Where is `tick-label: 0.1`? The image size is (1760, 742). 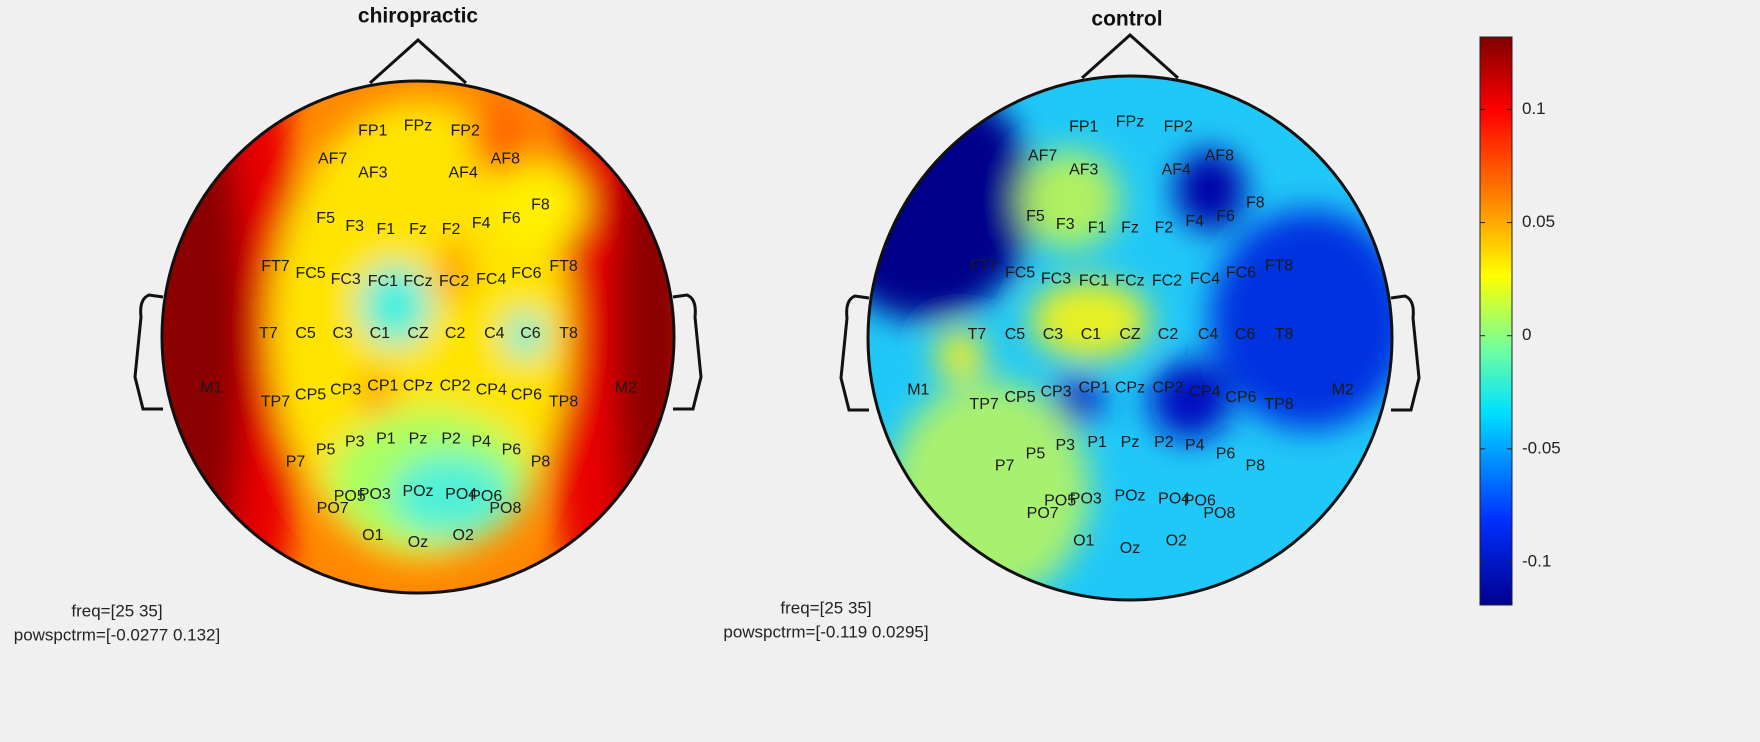
tick-label: 0.1 is located at coordinates (1534, 108).